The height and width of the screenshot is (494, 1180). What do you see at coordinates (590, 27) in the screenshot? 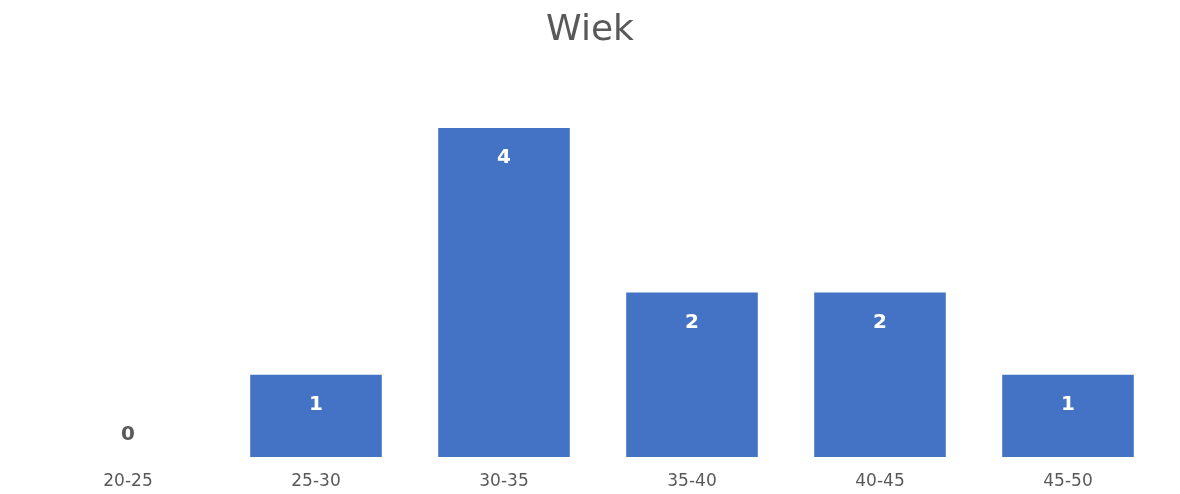
I see `chart-title: Wiek` at bounding box center [590, 27].